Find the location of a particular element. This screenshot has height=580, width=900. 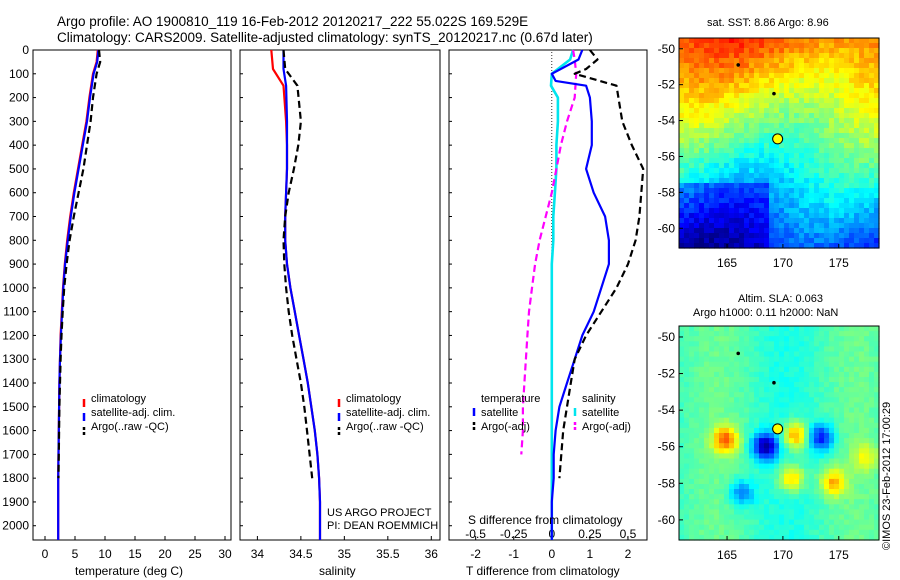

depth-tick-label: 1600 is located at coordinates (15, 431).